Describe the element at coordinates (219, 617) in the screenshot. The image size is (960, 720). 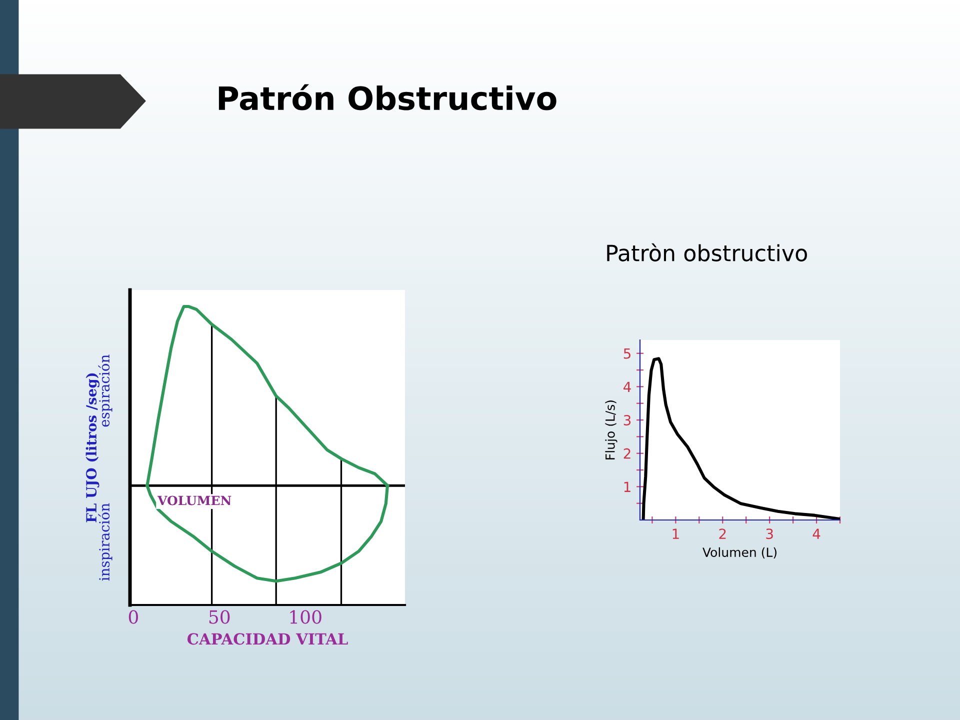
I see `x-tick-label: 50` at that location.